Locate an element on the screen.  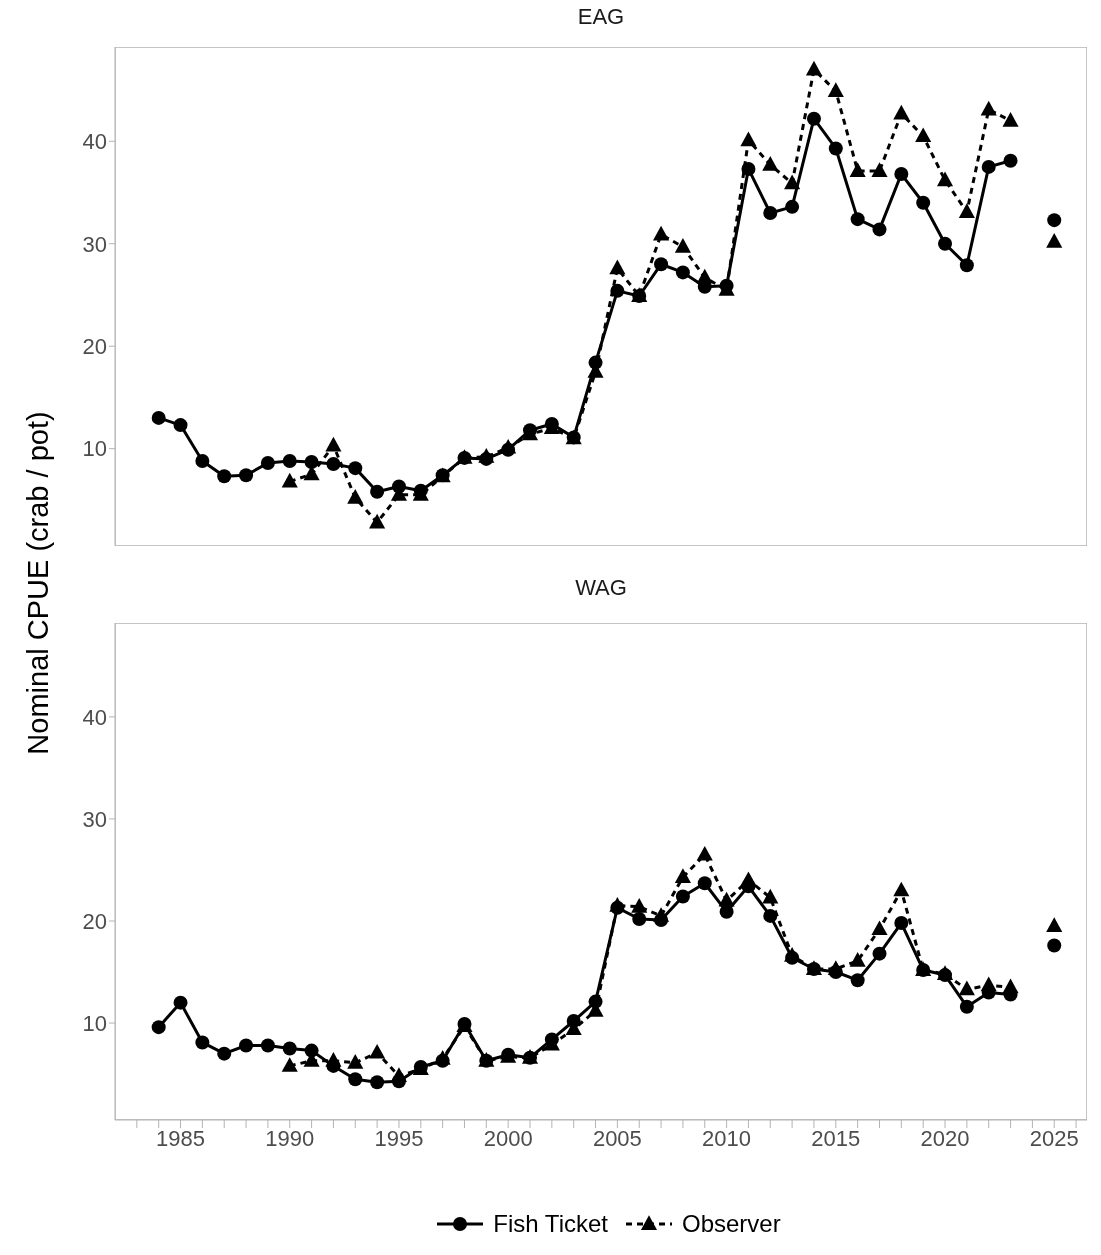
y-tick-label: 10 is located at coordinates (94, 449).